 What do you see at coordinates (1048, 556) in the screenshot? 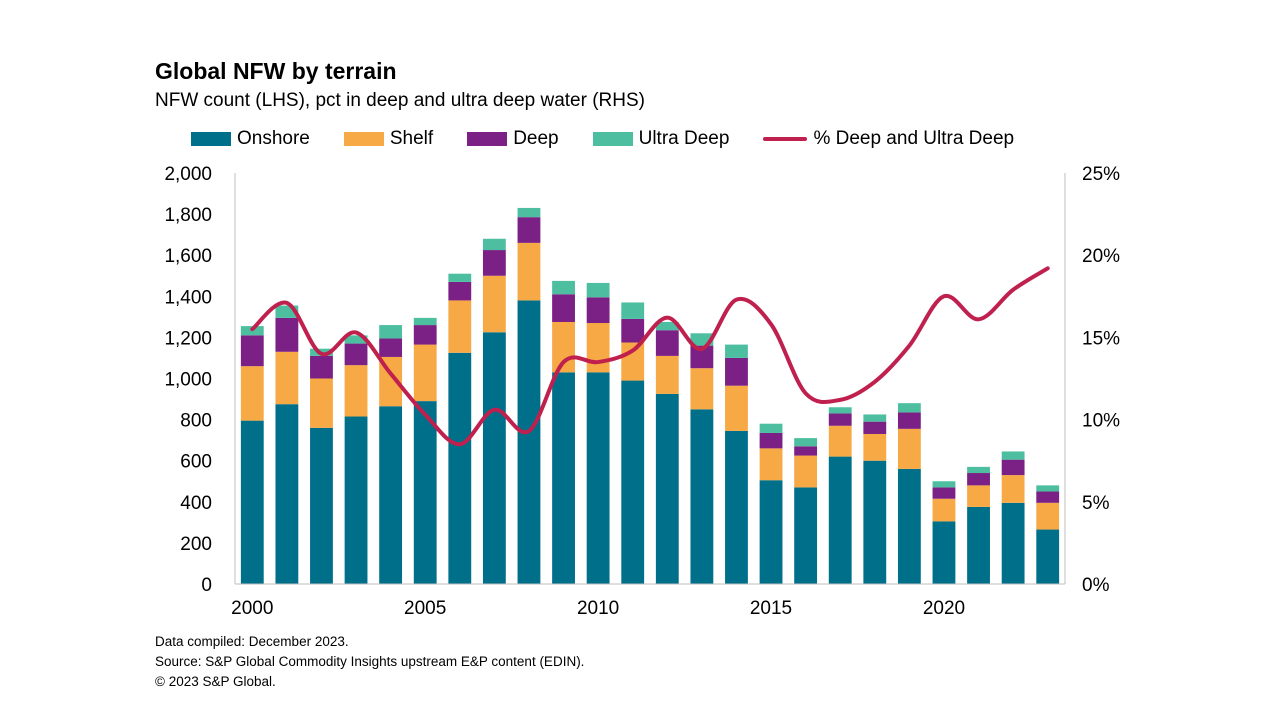
I see `bar-onshore-2023` at bounding box center [1048, 556].